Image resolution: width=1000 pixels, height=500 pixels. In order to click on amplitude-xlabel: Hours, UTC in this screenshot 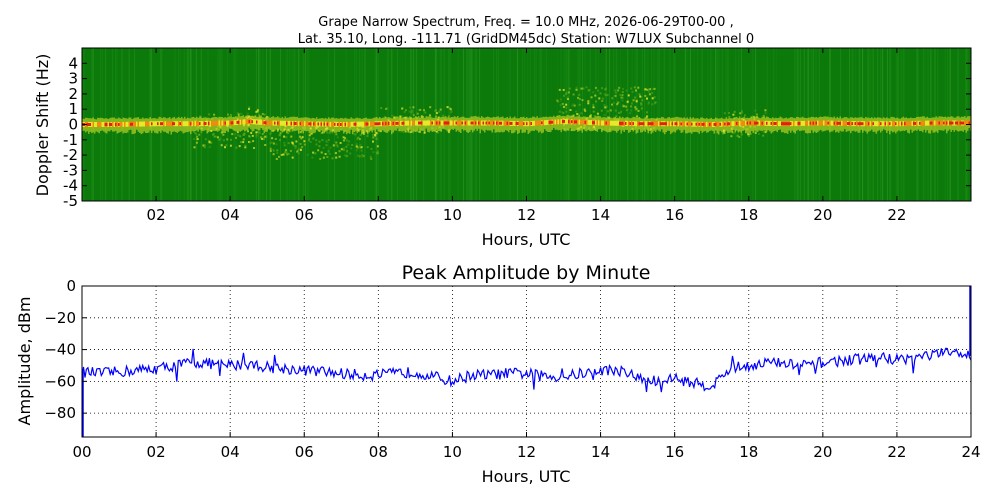, I will do `click(526, 476)`.